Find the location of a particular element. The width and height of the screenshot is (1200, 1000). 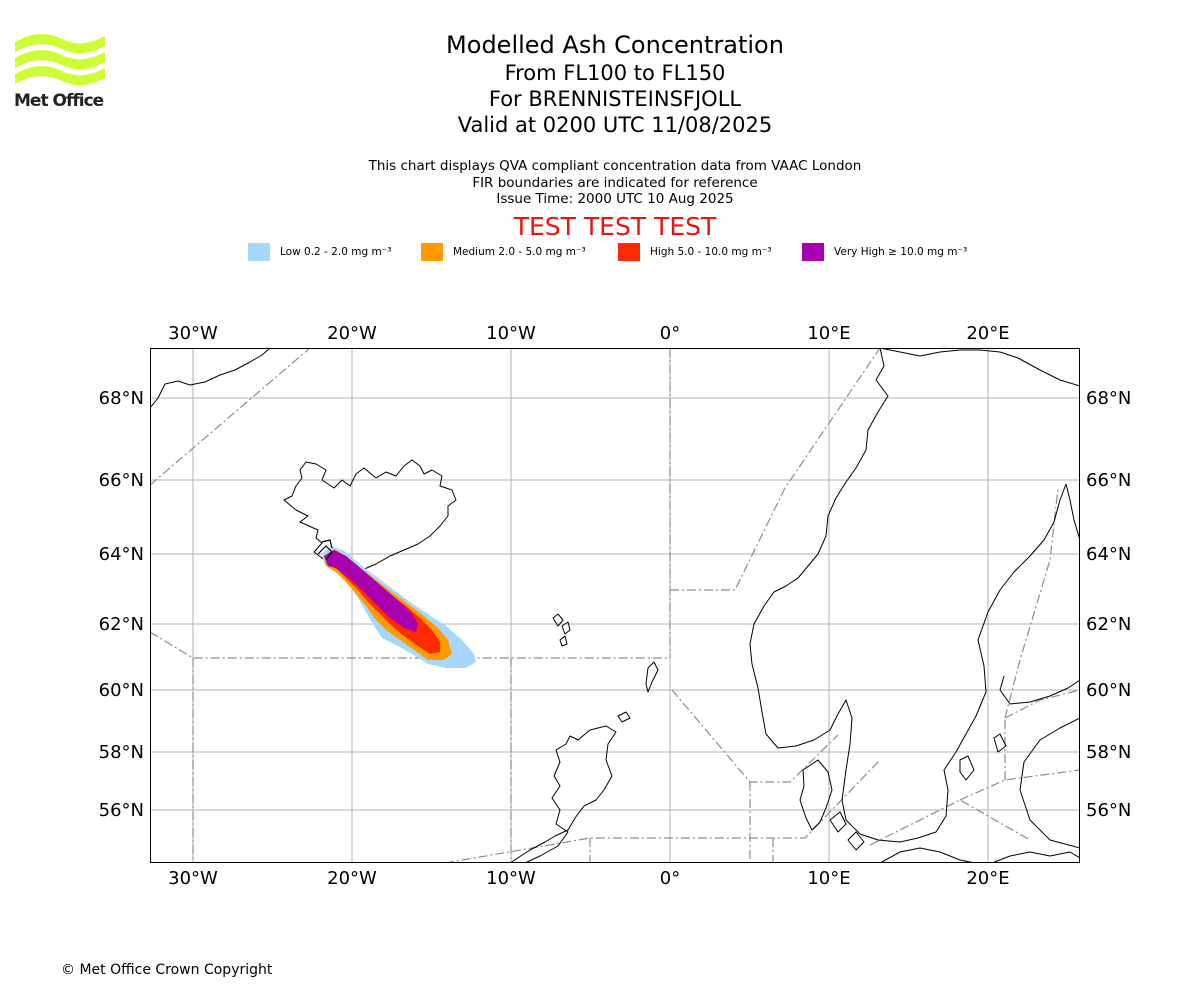

legend-item-medium: Medium 2.0 - 5.0 mg m⁻³ is located at coordinates (503, 252).